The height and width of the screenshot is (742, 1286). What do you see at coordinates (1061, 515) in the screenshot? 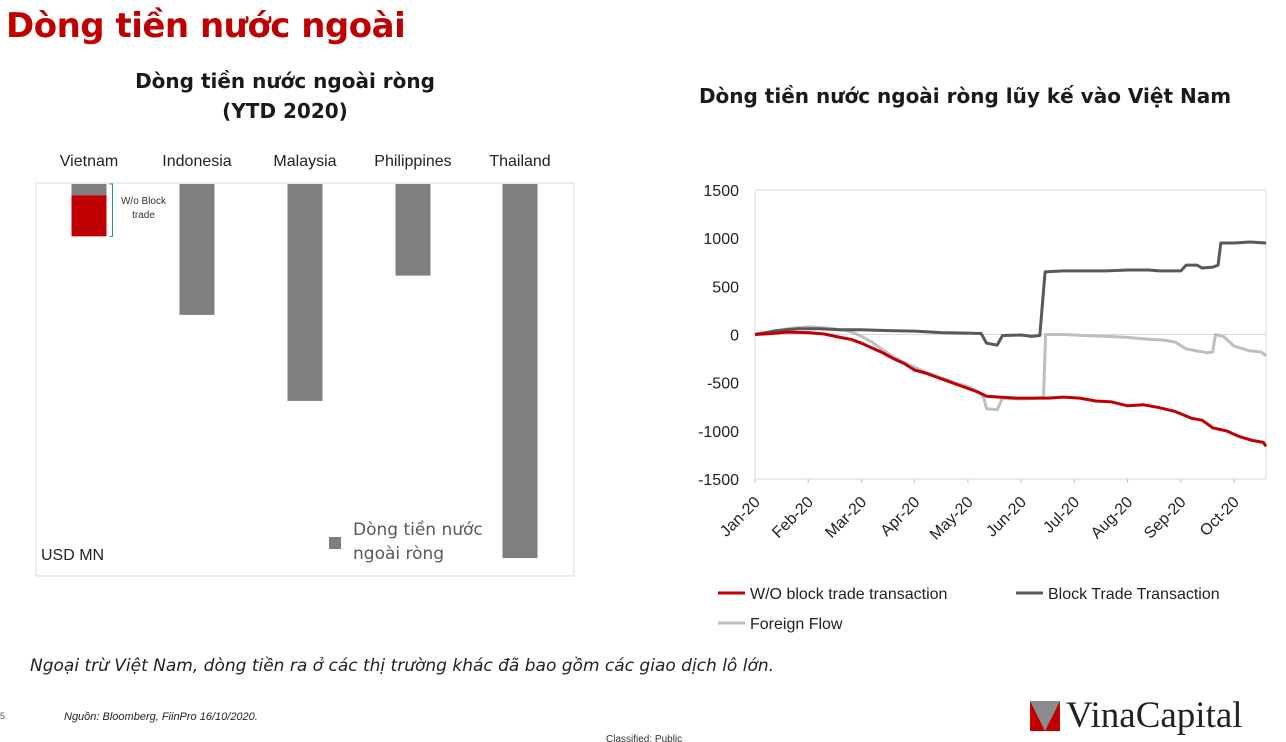
I see `x-tick-label: Jul-20` at bounding box center [1061, 515].